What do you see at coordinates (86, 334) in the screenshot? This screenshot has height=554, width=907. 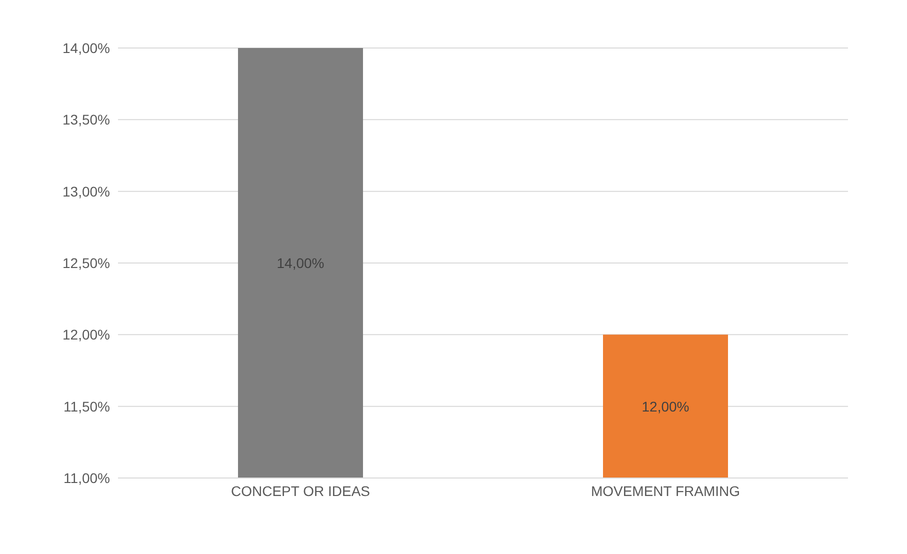 I see `y-tick-label: 12,00%` at bounding box center [86, 334].